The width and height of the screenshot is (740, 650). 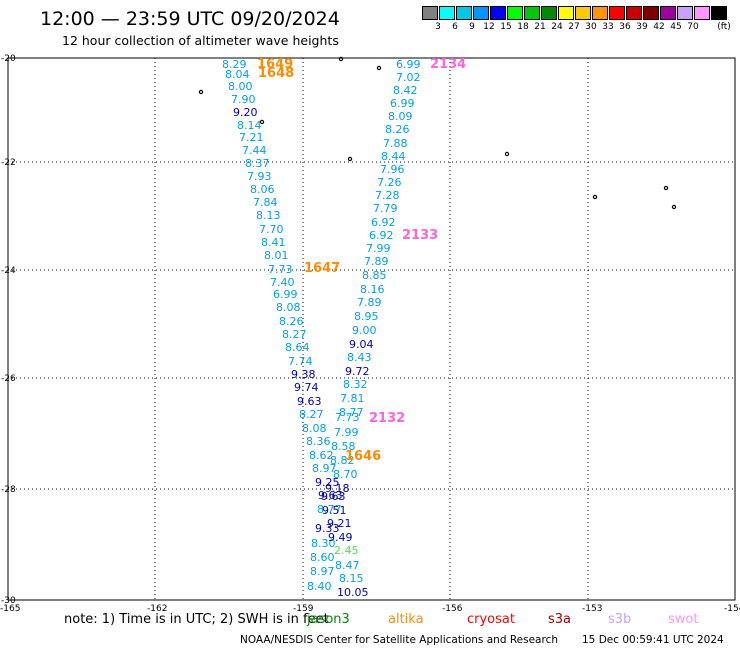 I want to click on wave-height-value: 10.05, so click(x=353, y=592).